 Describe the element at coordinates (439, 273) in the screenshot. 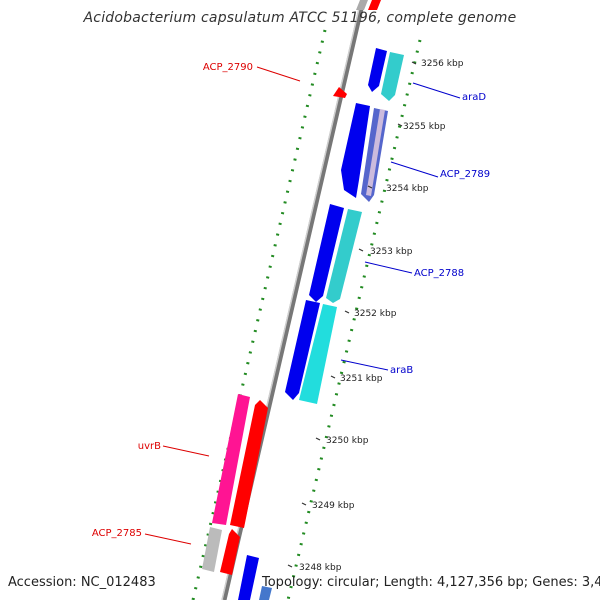

I see `gene-label-acp2788: ACP_2788` at that location.